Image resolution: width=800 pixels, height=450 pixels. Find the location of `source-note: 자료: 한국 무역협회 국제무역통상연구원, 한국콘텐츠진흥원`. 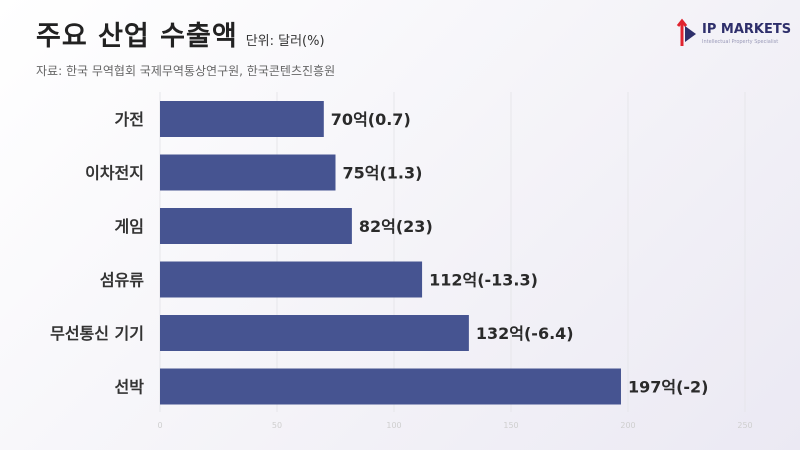

source-note: 자료: 한국 무역협회 국제무역통상연구원, 한국콘텐츠진흥원 is located at coordinates (186, 71).